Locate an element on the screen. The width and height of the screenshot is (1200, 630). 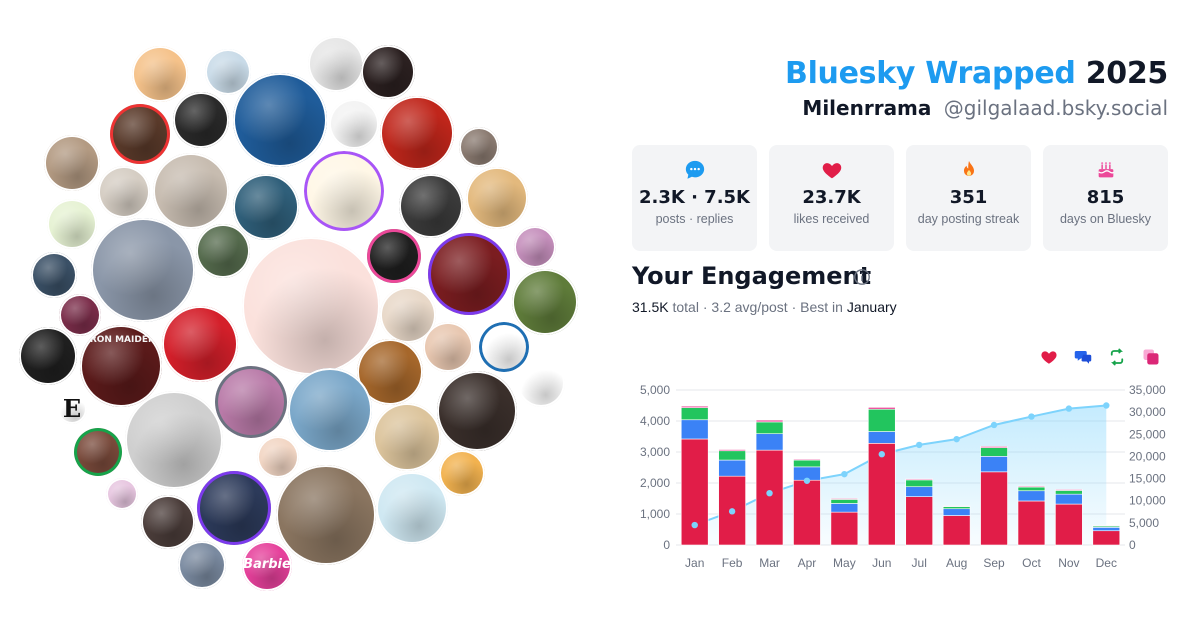
repost-icon is located at coordinates (1117, 357).